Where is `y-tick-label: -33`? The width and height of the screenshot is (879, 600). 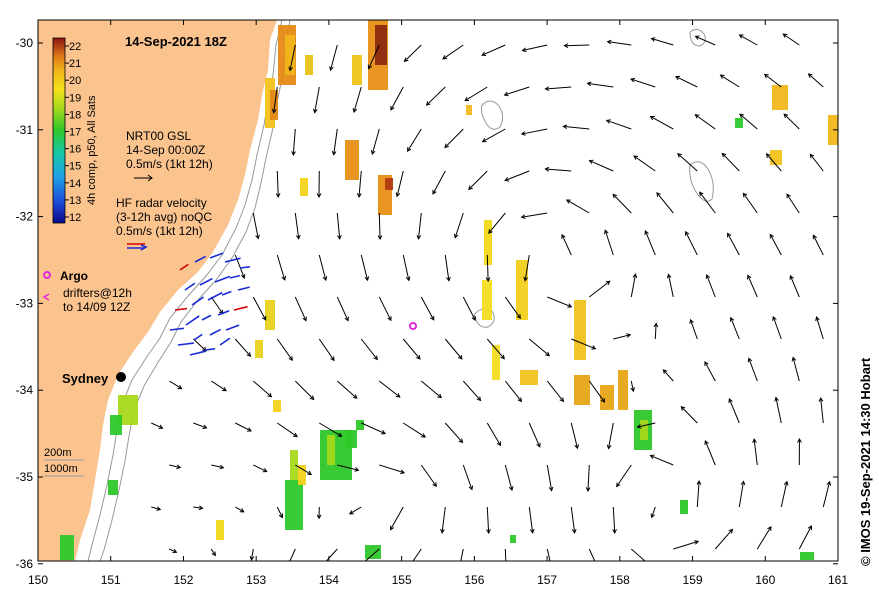 y-tick-label: -33 is located at coordinates (25, 303).